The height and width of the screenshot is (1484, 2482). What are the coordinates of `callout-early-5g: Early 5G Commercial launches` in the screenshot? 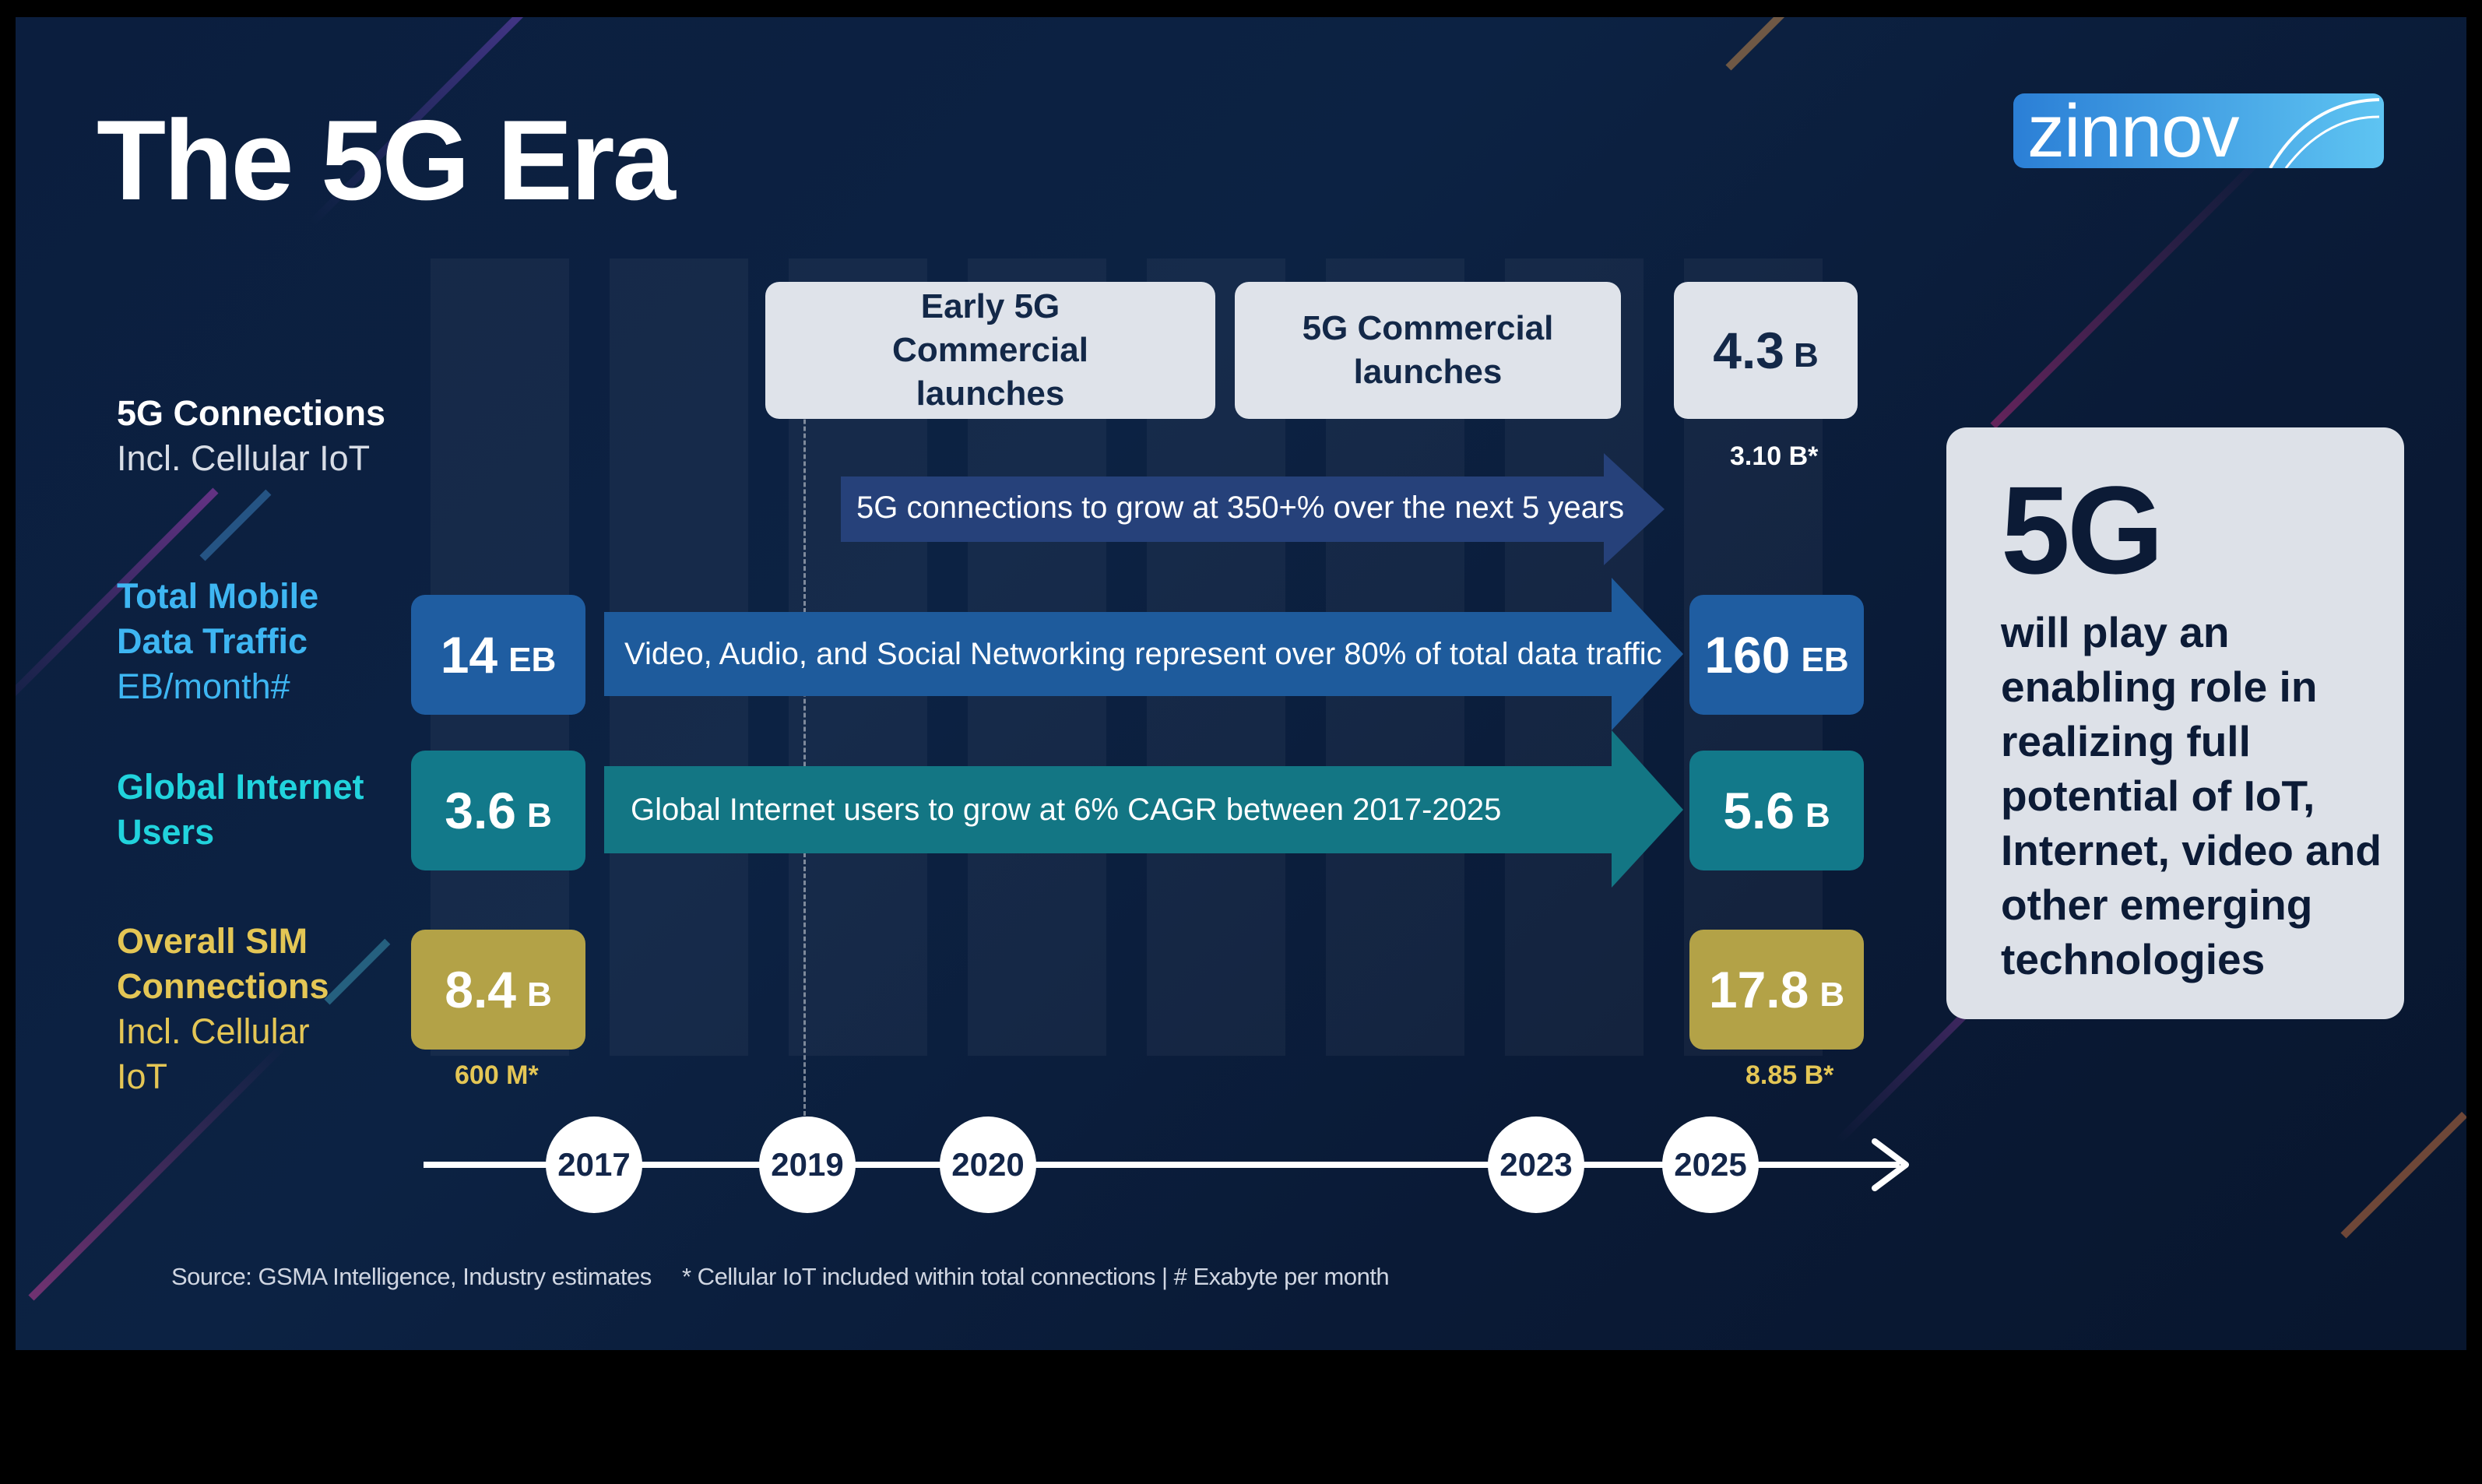 It's located at (990, 350).